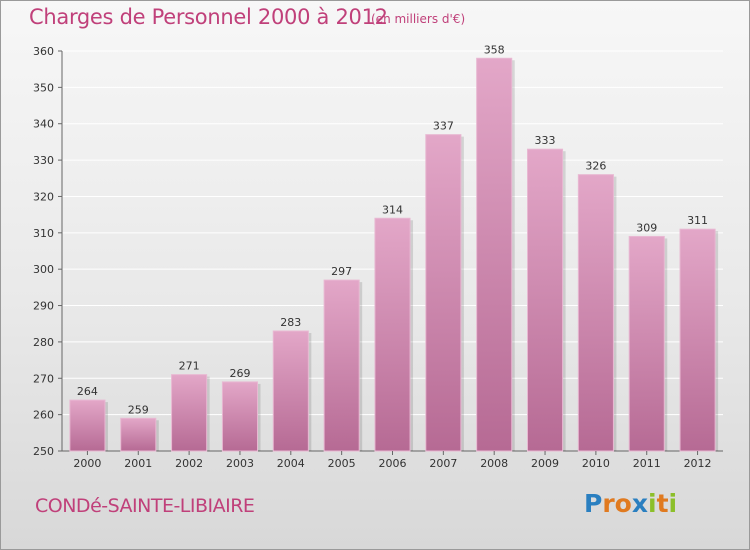 The image size is (750, 550). Describe the element at coordinates (138, 463) in the screenshot. I see `x-tick-label: 2001` at that location.